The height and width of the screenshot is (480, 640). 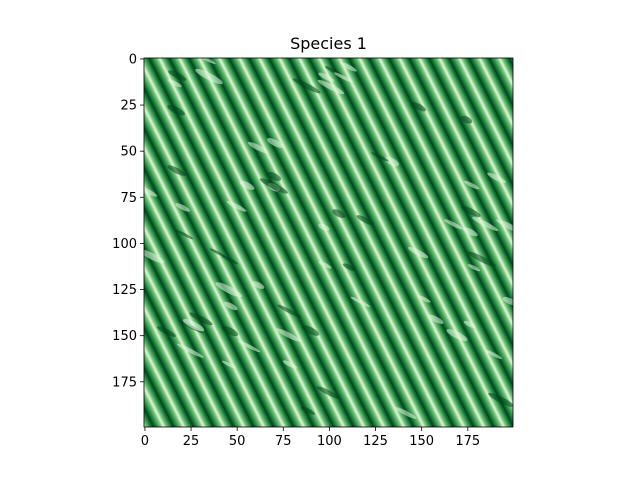 What do you see at coordinates (128, 152) in the screenshot?
I see `y-tick-label: 50` at bounding box center [128, 152].